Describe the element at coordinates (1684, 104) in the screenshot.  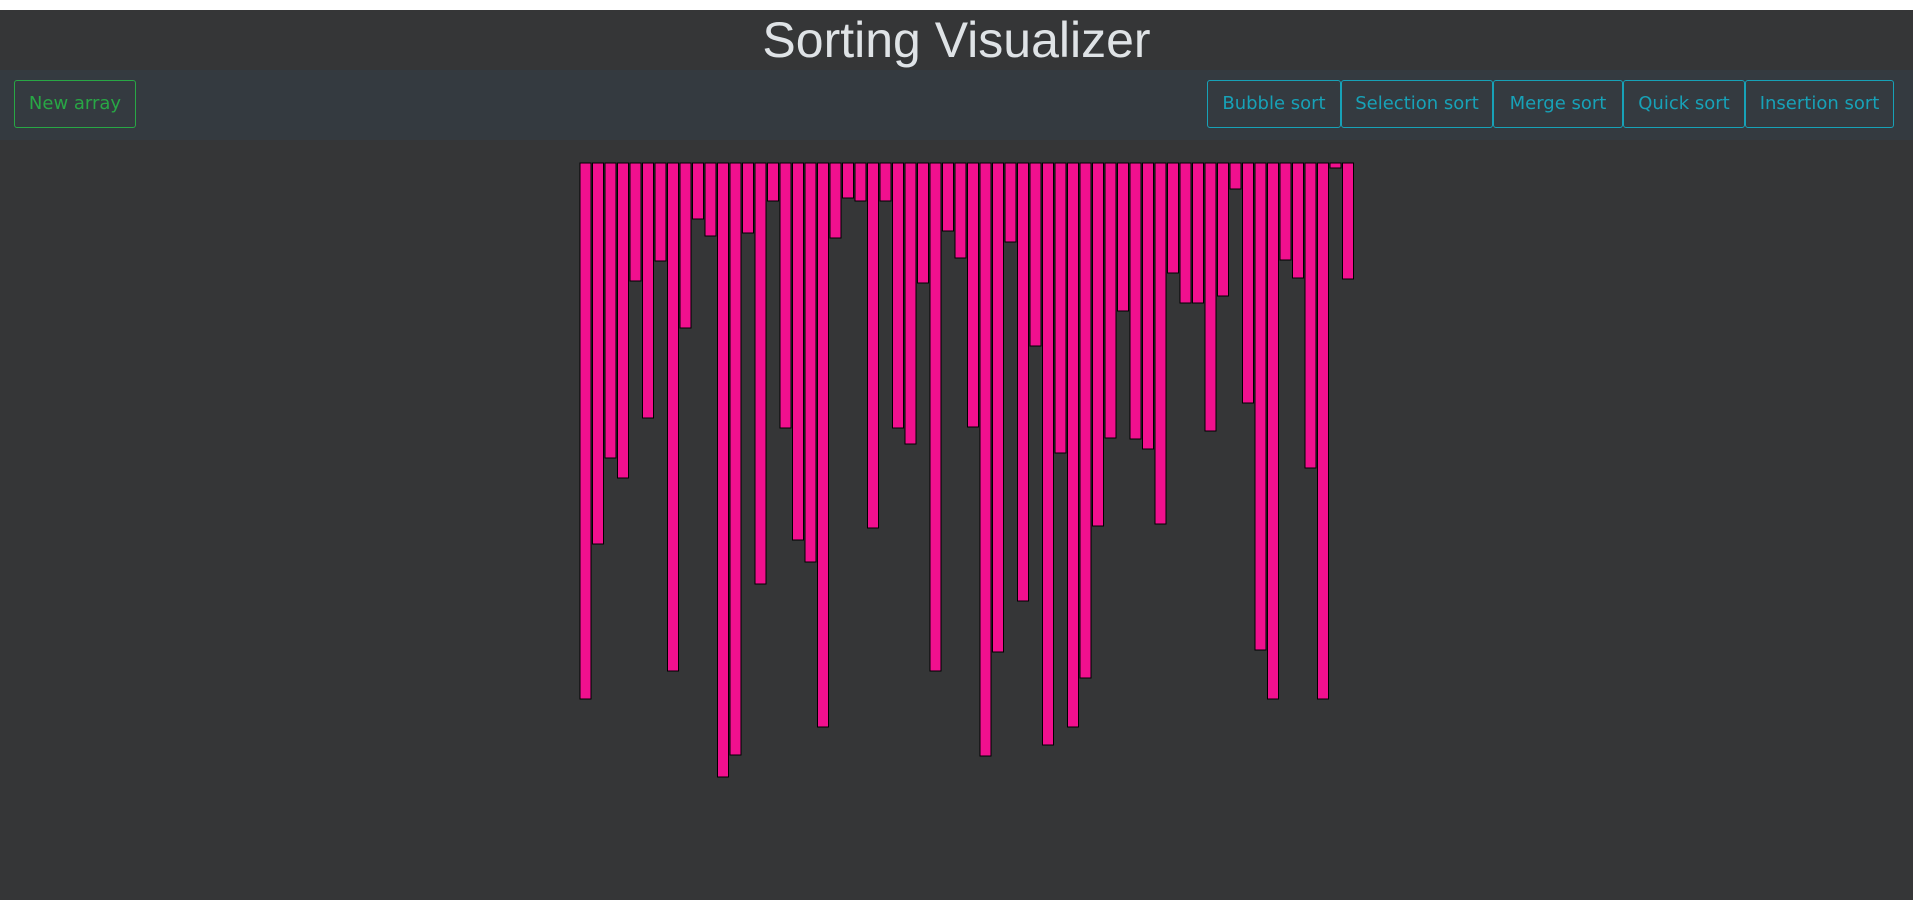
I see `quick-sort-button: Quick sort` at that location.